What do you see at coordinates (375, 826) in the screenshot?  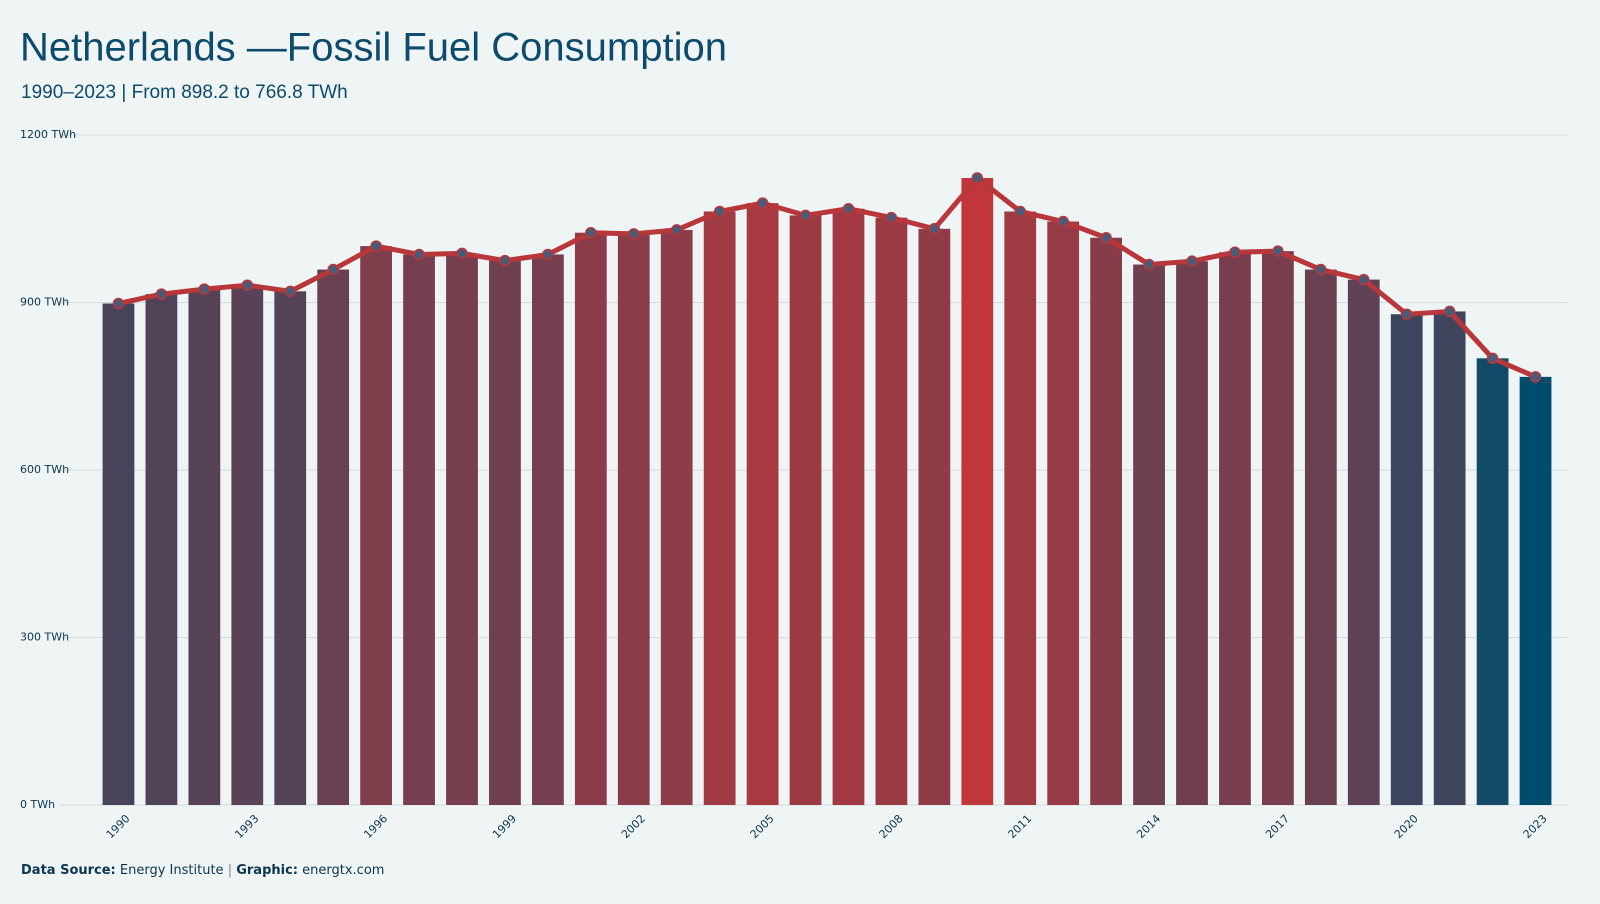 I see `x-tick-label: 1996` at bounding box center [375, 826].